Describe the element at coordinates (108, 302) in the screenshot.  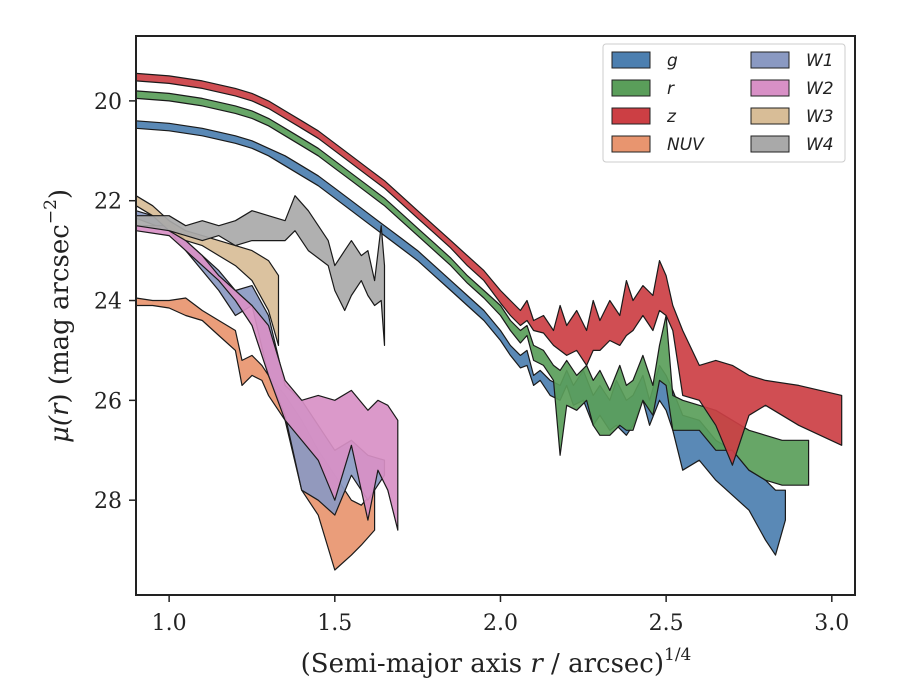
I see `y-tick-label: 24` at that location.